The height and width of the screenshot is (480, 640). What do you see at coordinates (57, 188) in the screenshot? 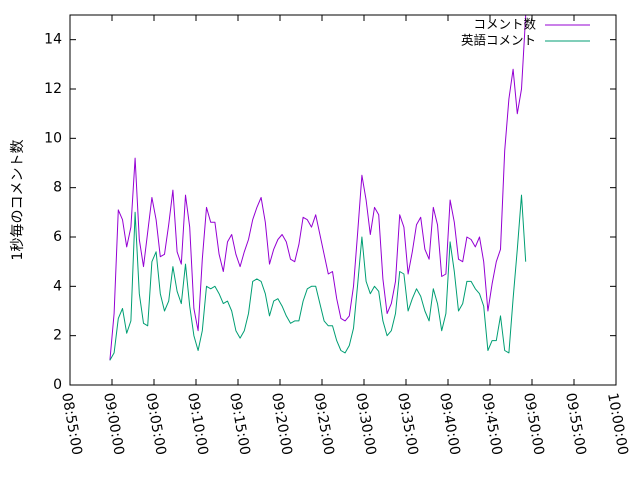
I see `y-tick-label: 8` at bounding box center [57, 188].